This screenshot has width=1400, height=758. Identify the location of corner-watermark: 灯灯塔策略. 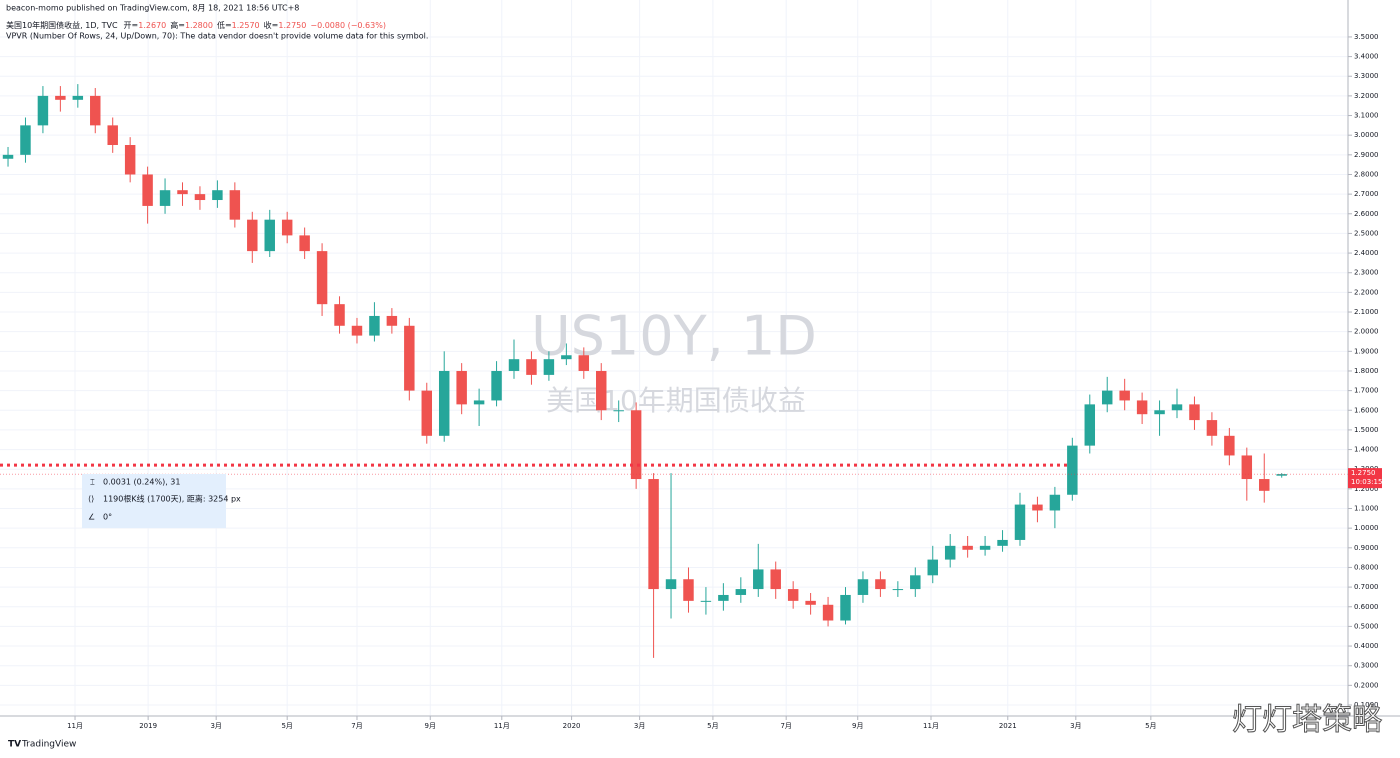
(1307, 720).